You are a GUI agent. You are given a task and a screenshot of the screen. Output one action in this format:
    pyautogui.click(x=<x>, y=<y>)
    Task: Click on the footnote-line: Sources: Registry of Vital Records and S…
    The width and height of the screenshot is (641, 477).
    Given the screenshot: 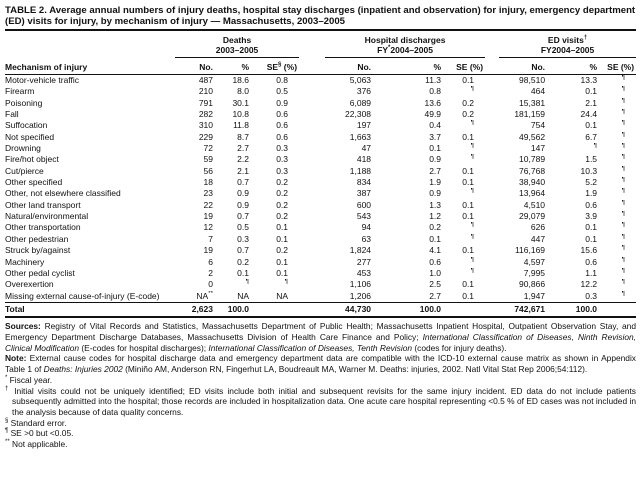 What is the action you would take?
    pyautogui.click(x=320, y=337)
    